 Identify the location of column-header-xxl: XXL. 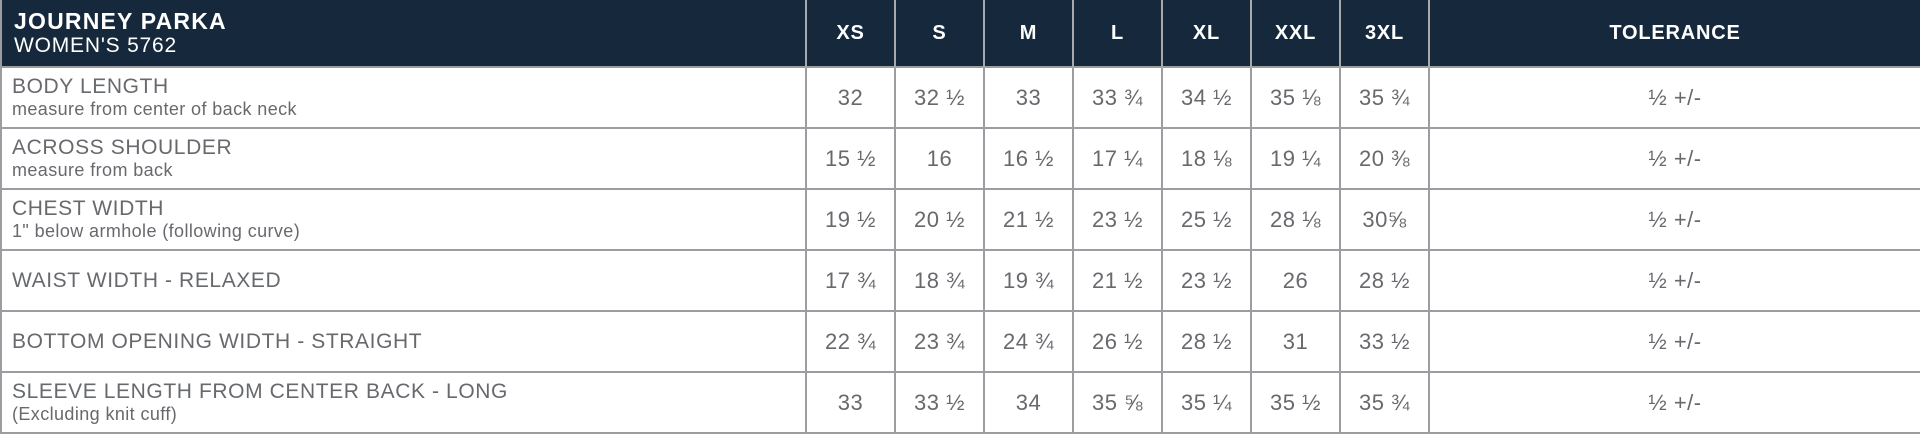
(1295, 33).